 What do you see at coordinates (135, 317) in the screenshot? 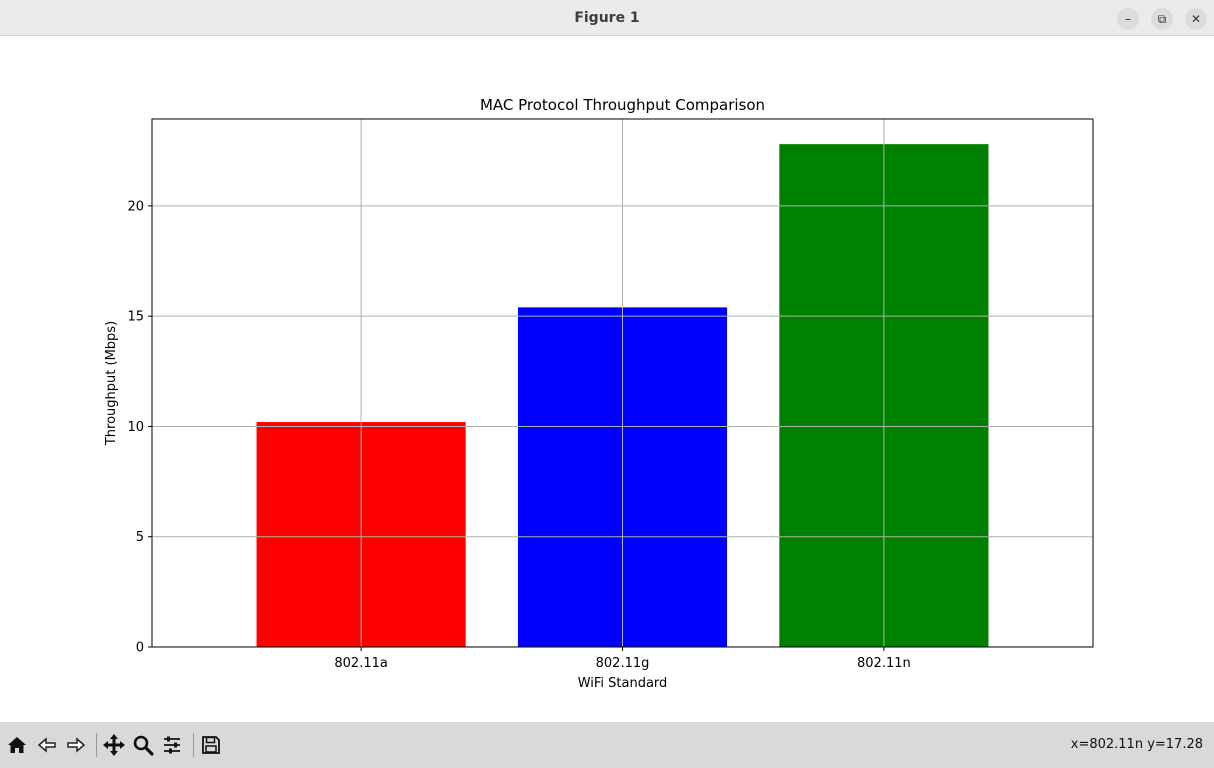
I see `y-tick-label: 15` at bounding box center [135, 317].